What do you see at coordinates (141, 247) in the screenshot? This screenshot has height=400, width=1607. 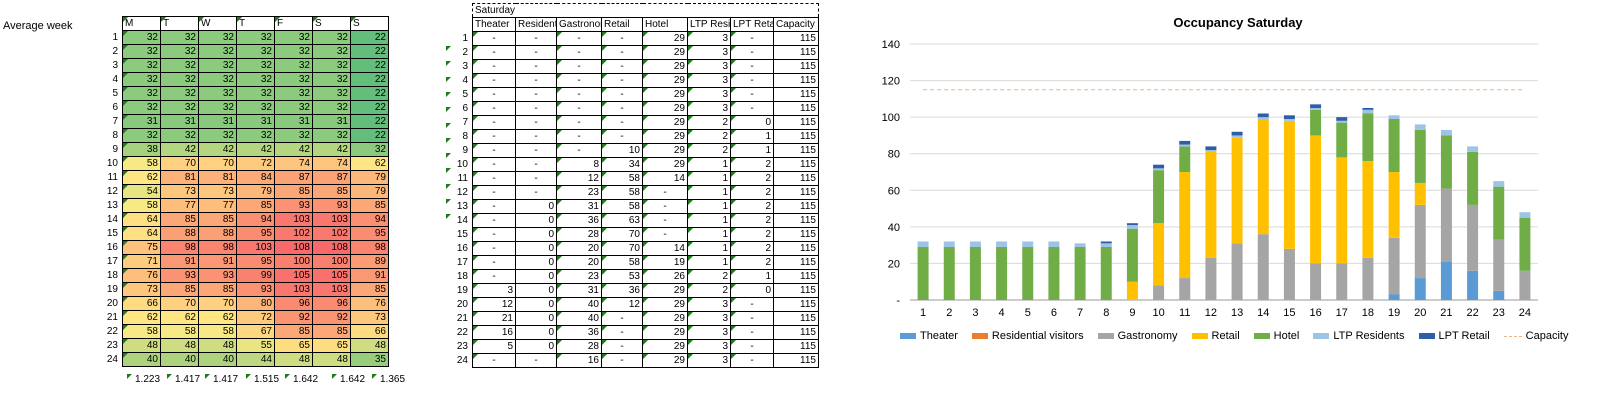 I see `table-cell: 75` at bounding box center [141, 247].